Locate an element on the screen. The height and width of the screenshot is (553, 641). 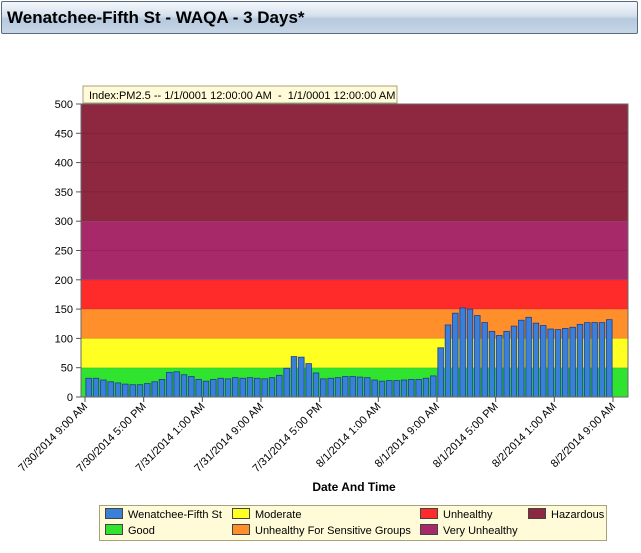
index-label-box is located at coordinates (240, 94).